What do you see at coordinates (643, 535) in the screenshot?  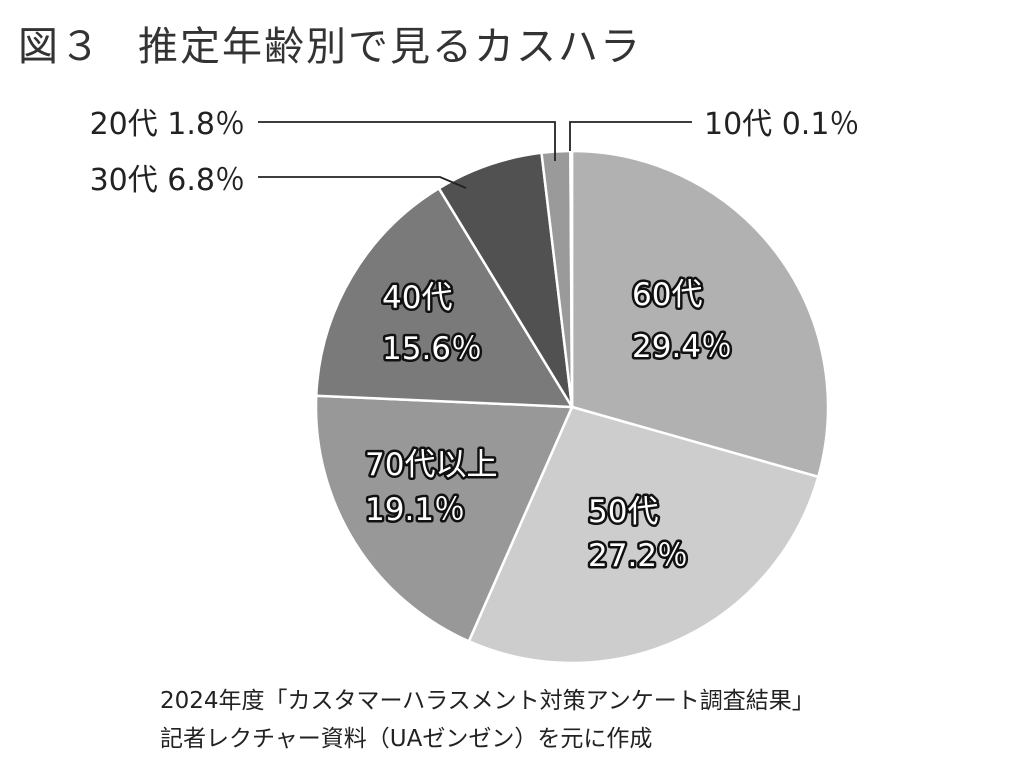 I see `pie-slice-50代` at bounding box center [643, 535].